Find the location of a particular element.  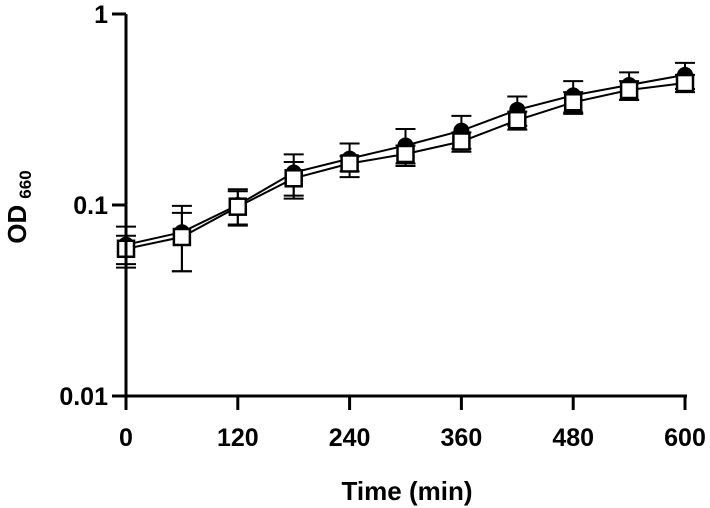

x-tick-label: 0 is located at coordinates (126, 438).